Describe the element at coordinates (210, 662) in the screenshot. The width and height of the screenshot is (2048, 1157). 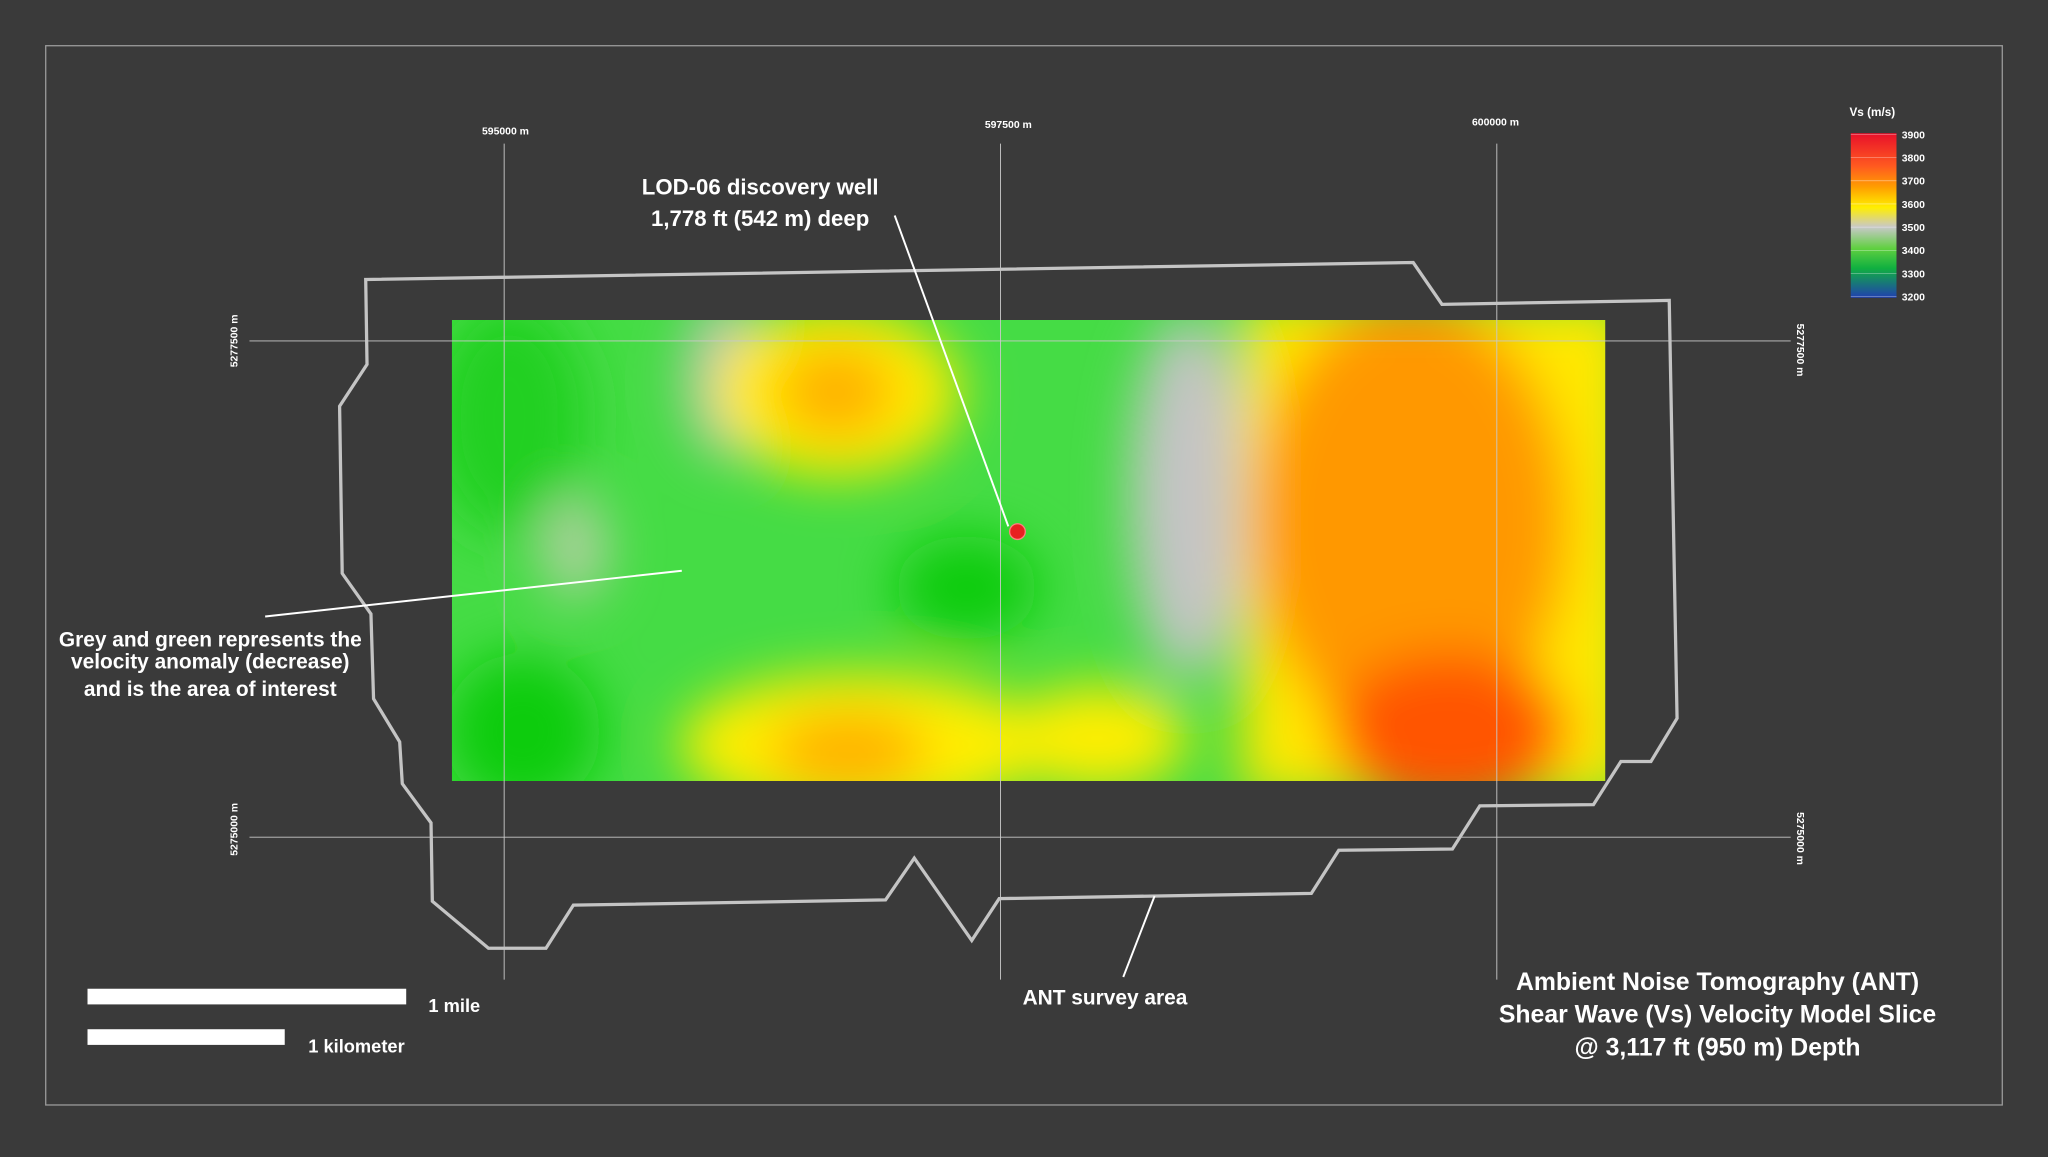
I see `annotation: velocity anomaly (decrease)` at that location.